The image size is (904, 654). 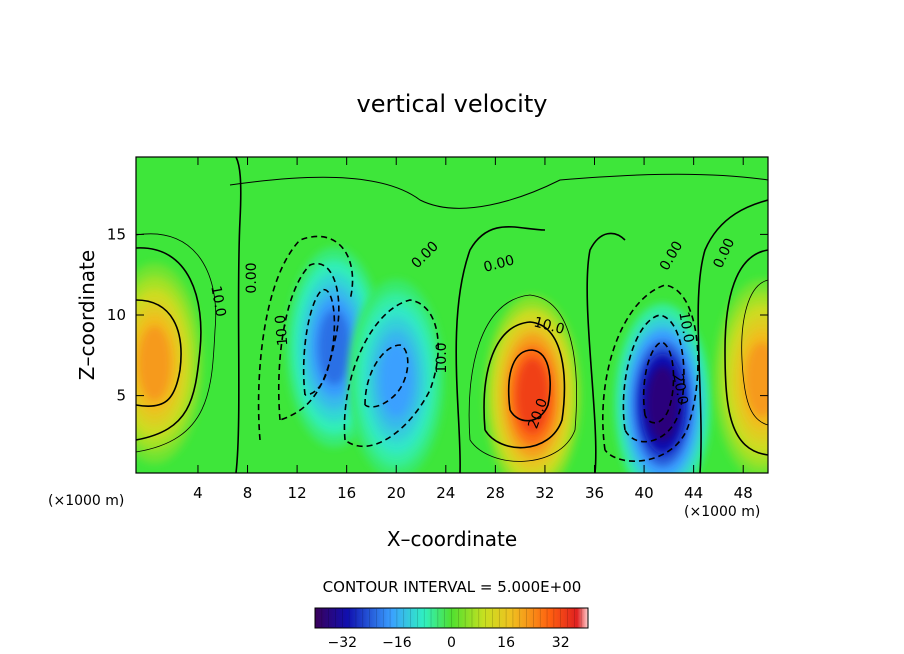 What do you see at coordinates (452, 539) in the screenshot?
I see `x-axis-label: X–coordinate` at bounding box center [452, 539].